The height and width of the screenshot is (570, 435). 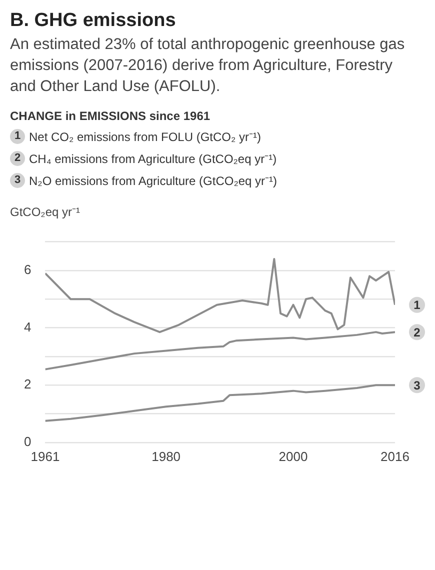 I want to click on y-tick-label: 2, so click(x=28, y=384).